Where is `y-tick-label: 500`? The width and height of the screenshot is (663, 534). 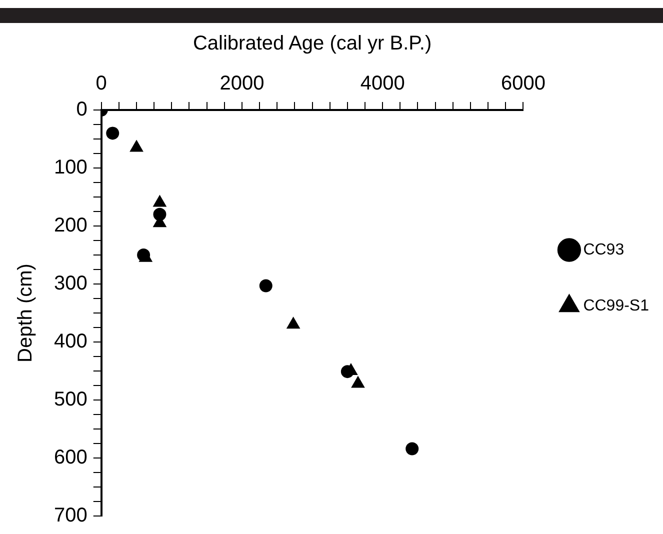
y-tick-label: 500 is located at coordinates (71, 399).